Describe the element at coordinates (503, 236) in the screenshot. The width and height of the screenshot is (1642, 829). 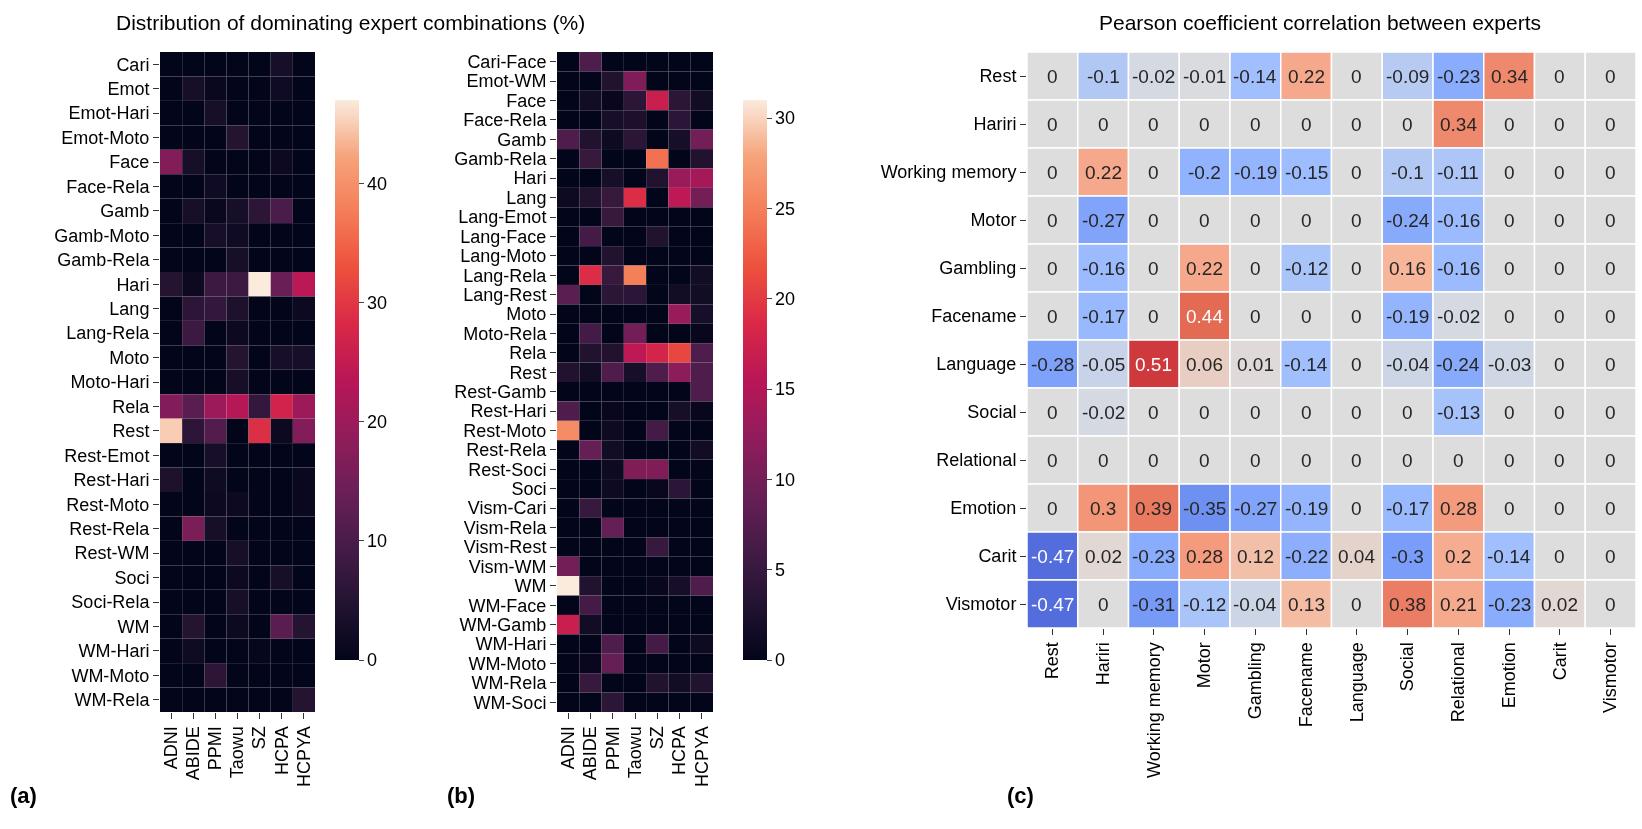
I see `y-tick-label: Lang-Face` at that location.